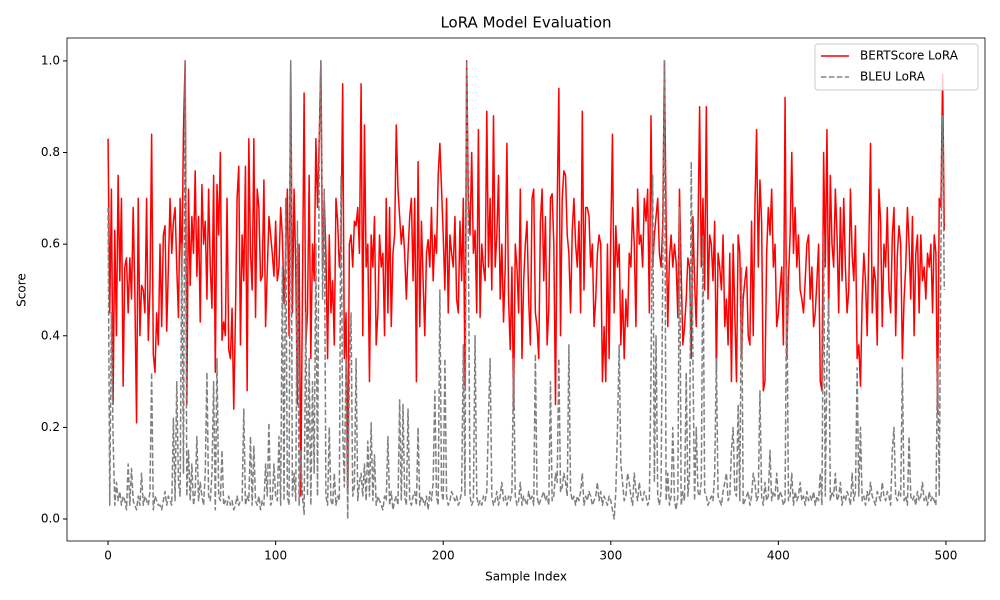 This screenshot has width=1000, height=600. I want to click on y-tick-label: 0.2, so click(50, 427).